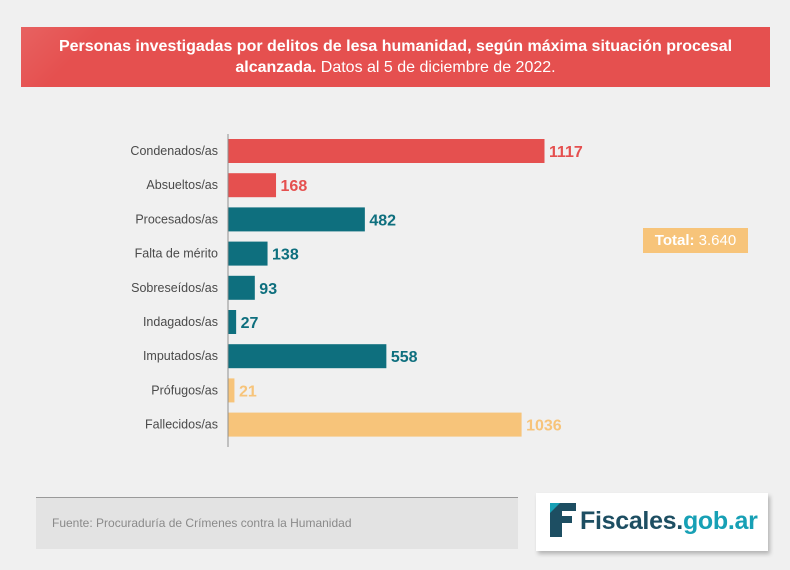 The height and width of the screenshot is (570, 790). I want to click on data-label: 93, so click(268, 289).